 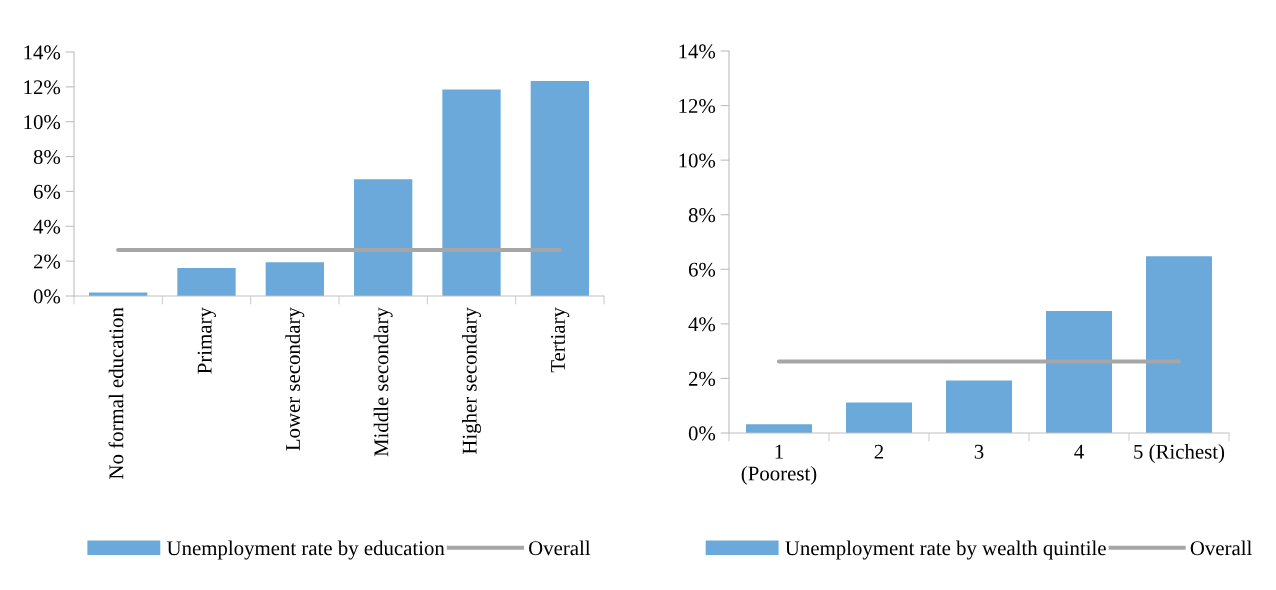 What do you see at coordinates (979, 451) in the screenshot?
I see `x-tick-label: 3` at bounding box center [979, 451].